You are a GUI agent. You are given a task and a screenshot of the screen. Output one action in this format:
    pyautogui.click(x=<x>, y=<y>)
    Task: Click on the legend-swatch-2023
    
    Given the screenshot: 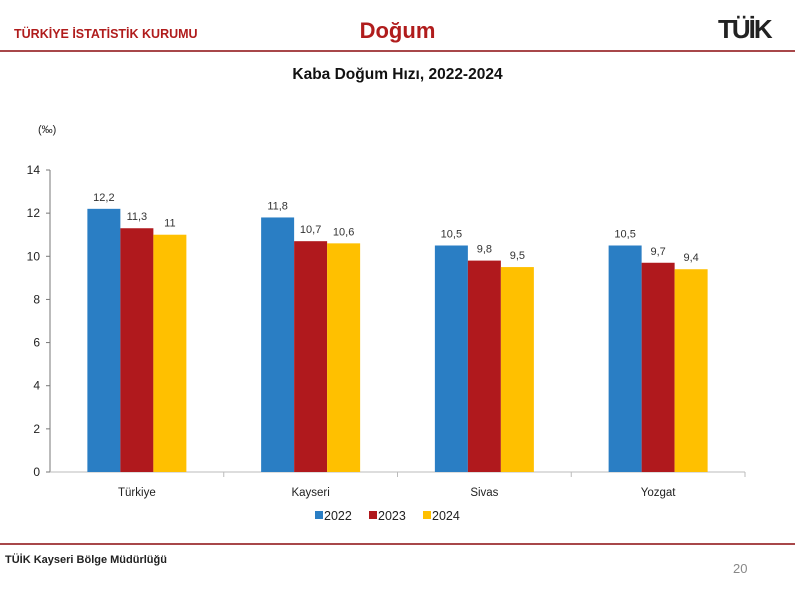 What is the action you would take?
    pyautogui.click(x=373, y=515)
    